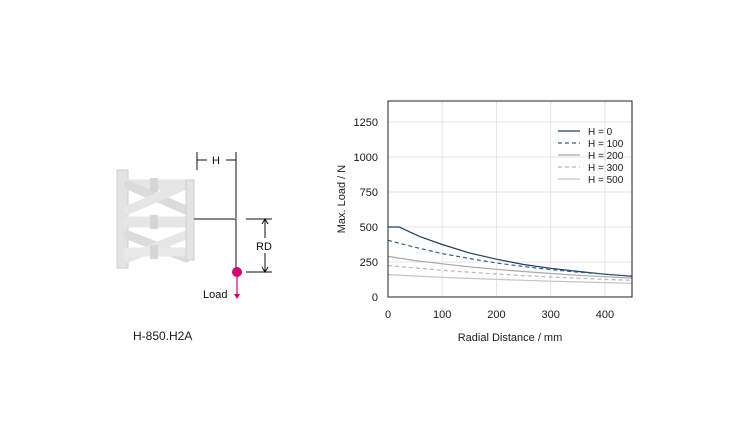 This screenshot has width=750, height=422. I want to click on legend-label: H = 100, so click(606, 144).